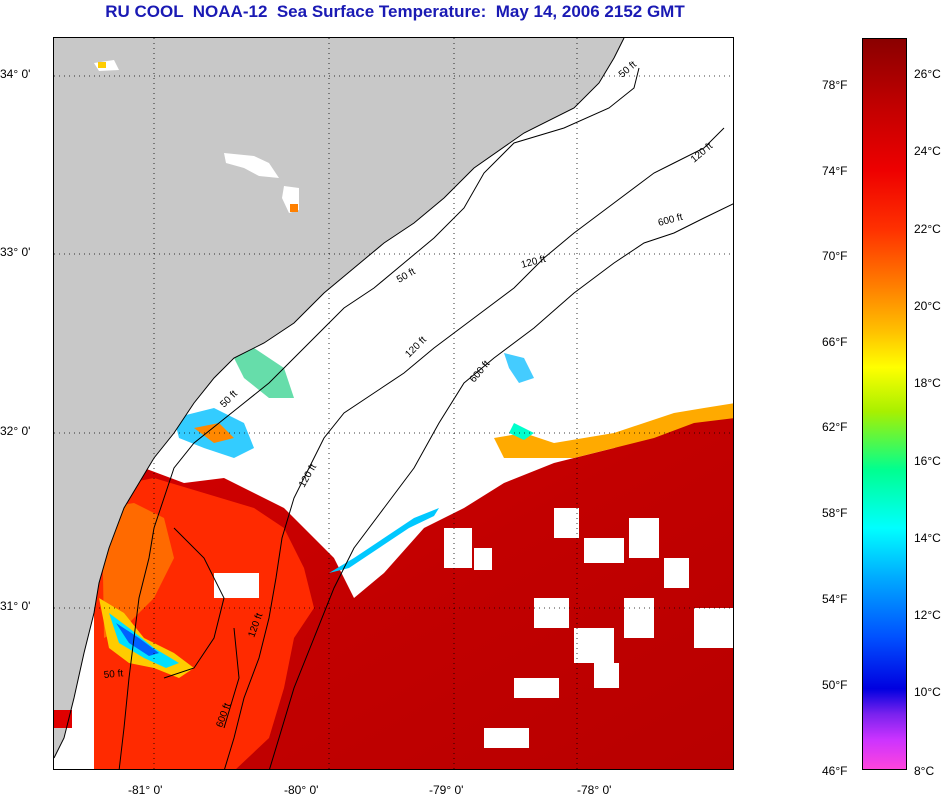  What do you see at coordinates (835, 771) in the screenshot?
I see `colorbar-f-label: 46°F` at bounding box center [835, 771].